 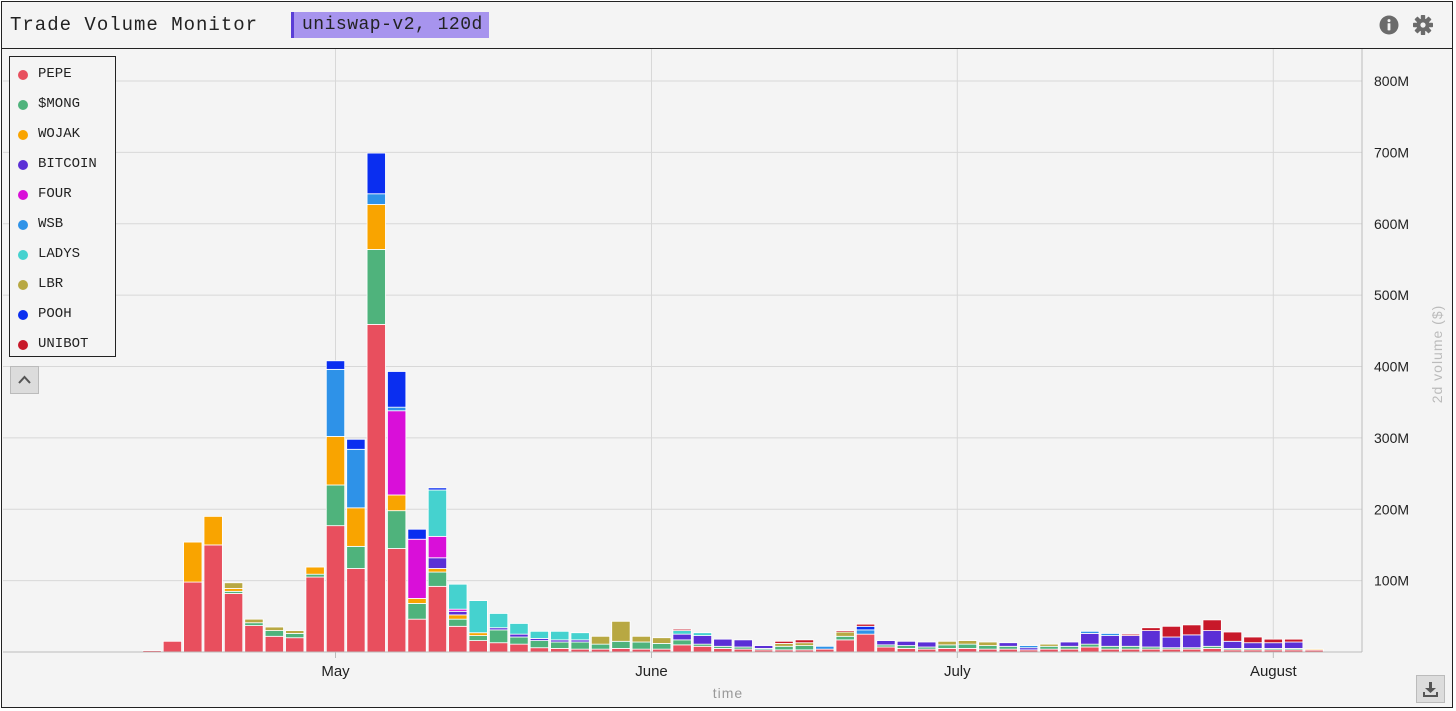 I want to click on legend-label: BITCOIN, so click(x=67, y=164).